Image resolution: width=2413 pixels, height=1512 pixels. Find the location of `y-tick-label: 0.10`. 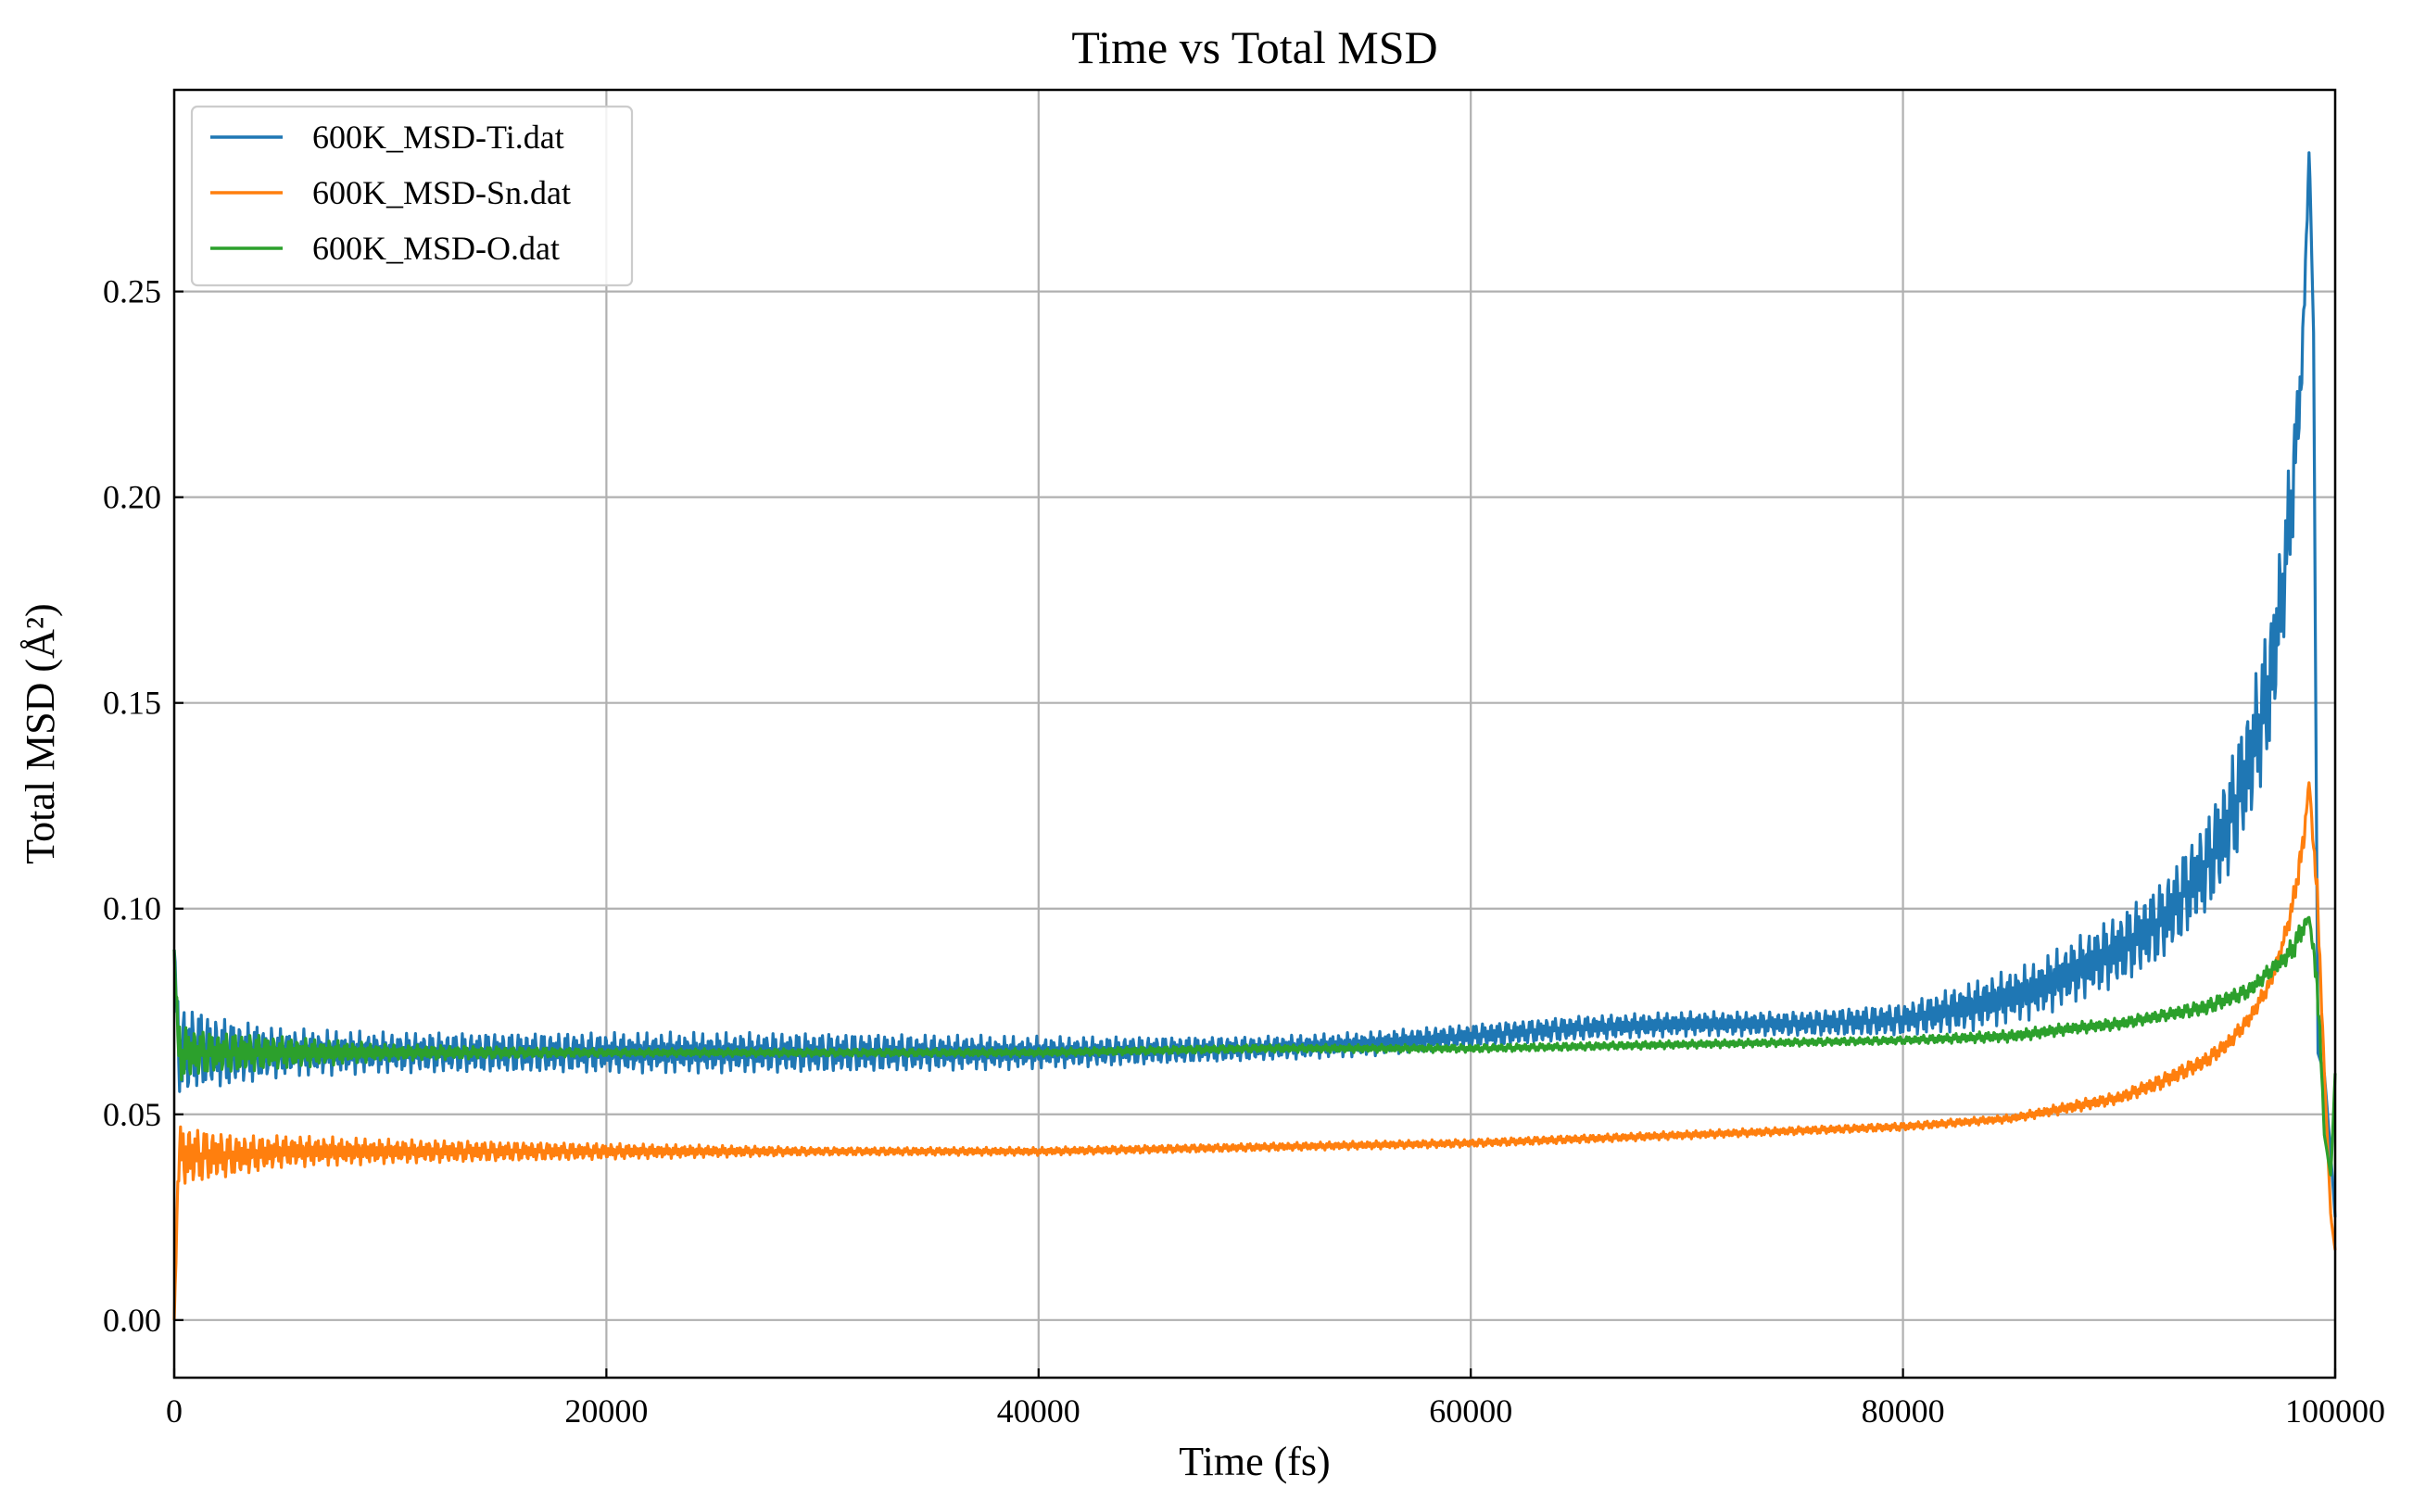

y-tick-label: 0.10 is located at coordinates (132, 908).